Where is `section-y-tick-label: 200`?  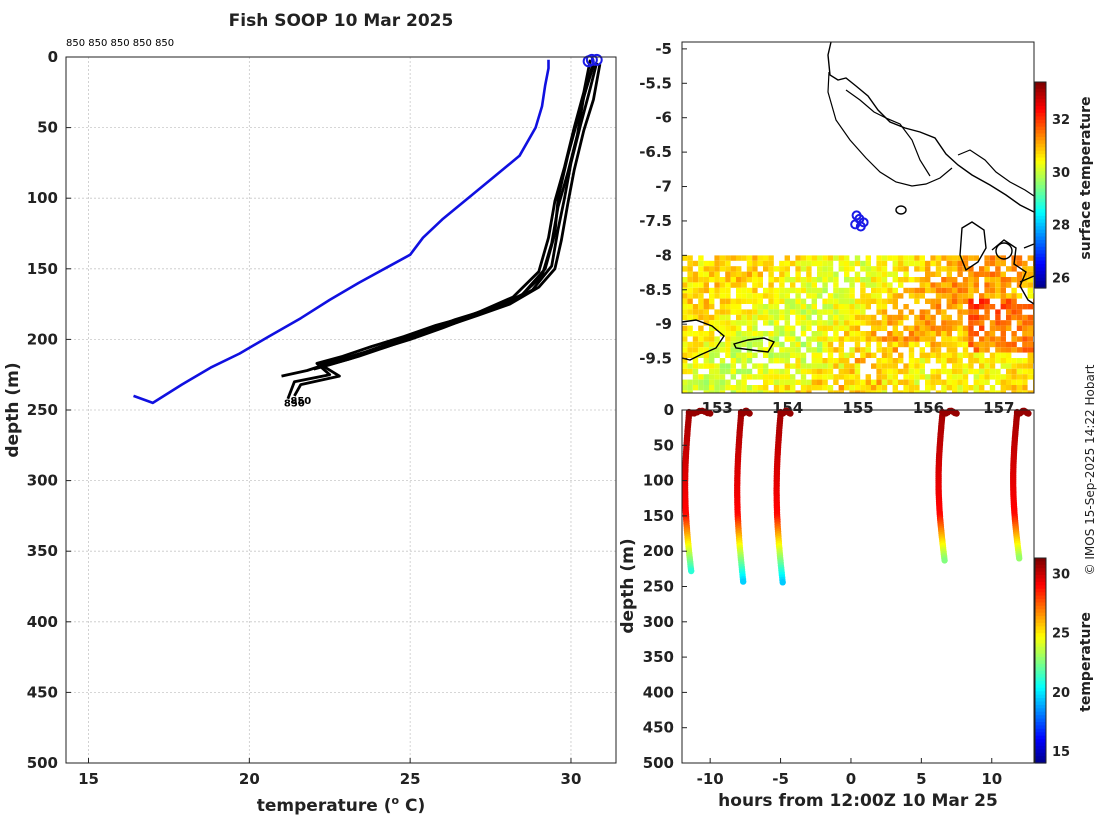 section-y-tick-label: 200 is located at coordinates (658, 551).